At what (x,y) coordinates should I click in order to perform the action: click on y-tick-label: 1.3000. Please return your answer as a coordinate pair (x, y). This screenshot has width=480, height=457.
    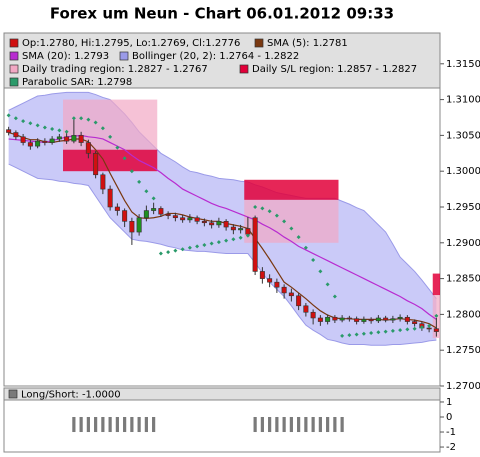
    Looking at the image, I should click on (463, 171).